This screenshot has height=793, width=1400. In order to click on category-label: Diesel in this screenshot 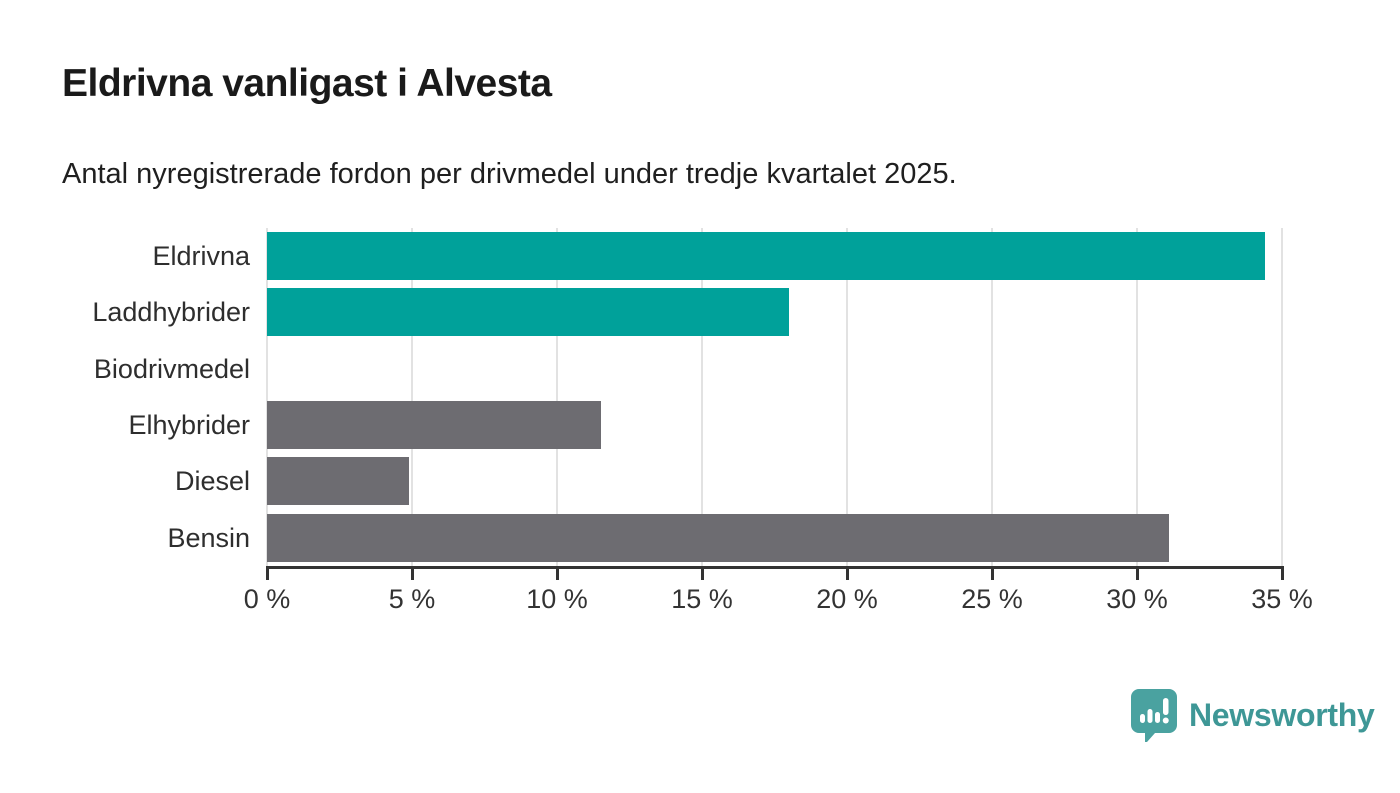, I will do `click(212, 481)`.